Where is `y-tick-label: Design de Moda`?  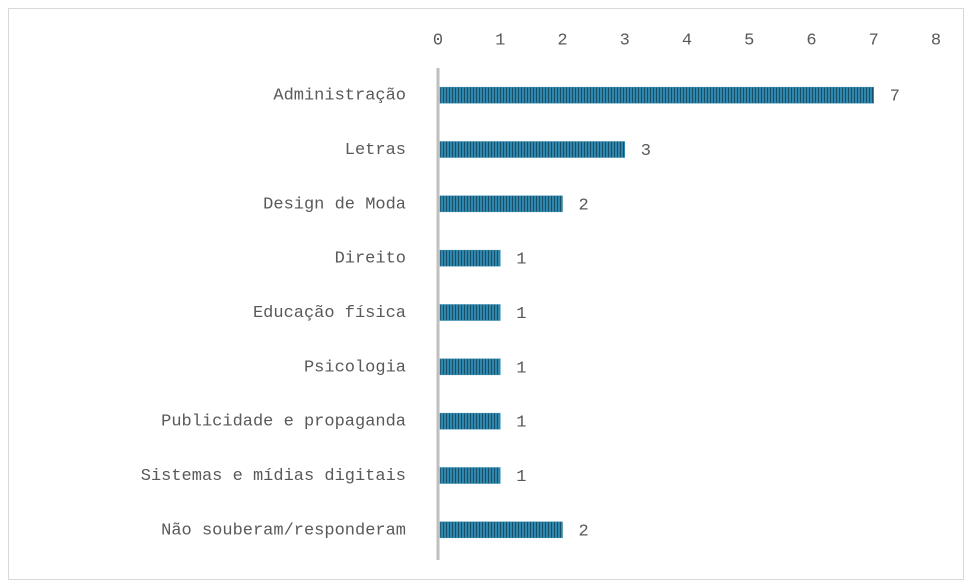 y-tick-label: Design de Moda is located at coordinates (334, 204).